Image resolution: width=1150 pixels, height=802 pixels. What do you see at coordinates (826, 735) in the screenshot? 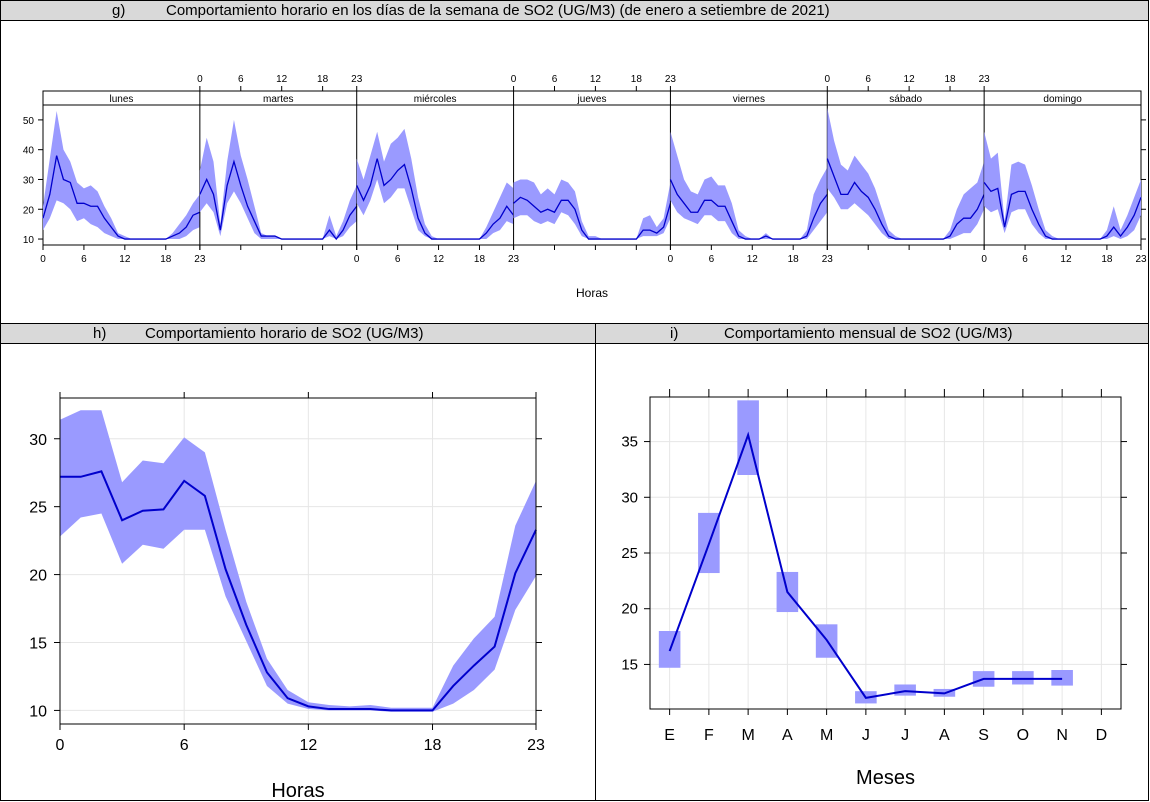
I see `x-tick-label: M` at bounding box center [826, 735].